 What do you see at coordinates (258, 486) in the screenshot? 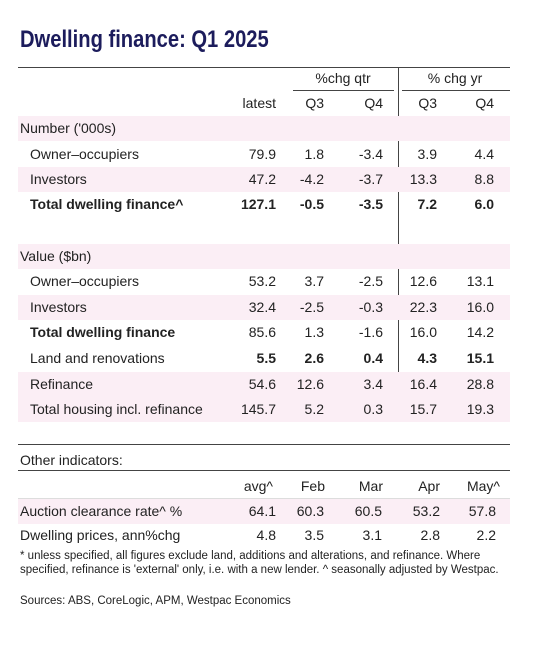
I see `column-header: avg^` at bounding box center [258, 486].